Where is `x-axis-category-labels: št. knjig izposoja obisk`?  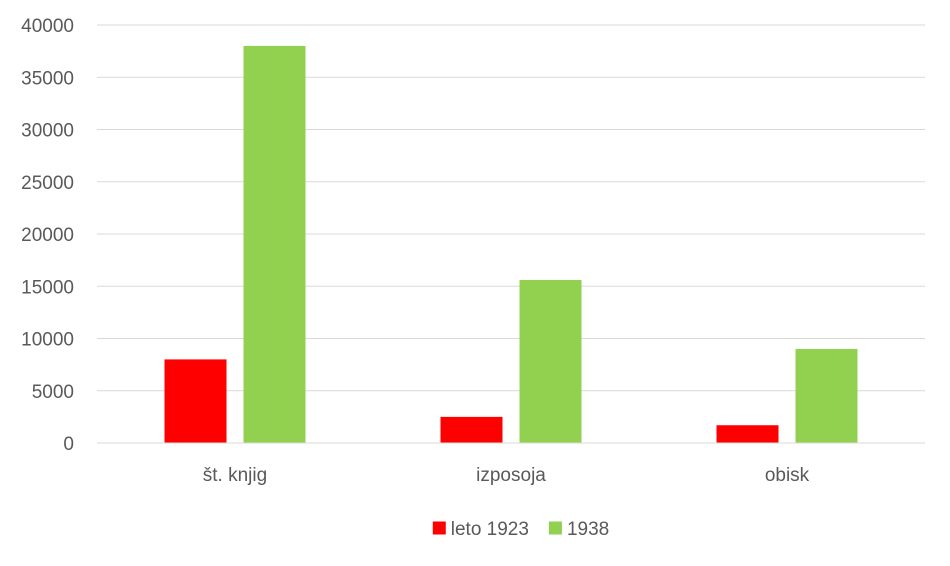 x-axis-category-labels: št. knjig izposoja obisk is located at coordinates (506, 475).